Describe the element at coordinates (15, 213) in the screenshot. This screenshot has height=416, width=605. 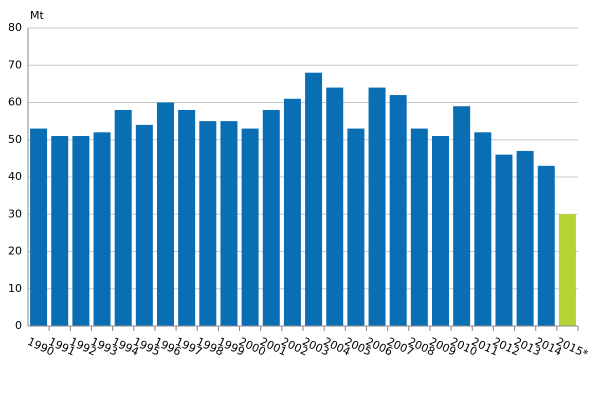
I see `y-tick-label: 30` at that location.